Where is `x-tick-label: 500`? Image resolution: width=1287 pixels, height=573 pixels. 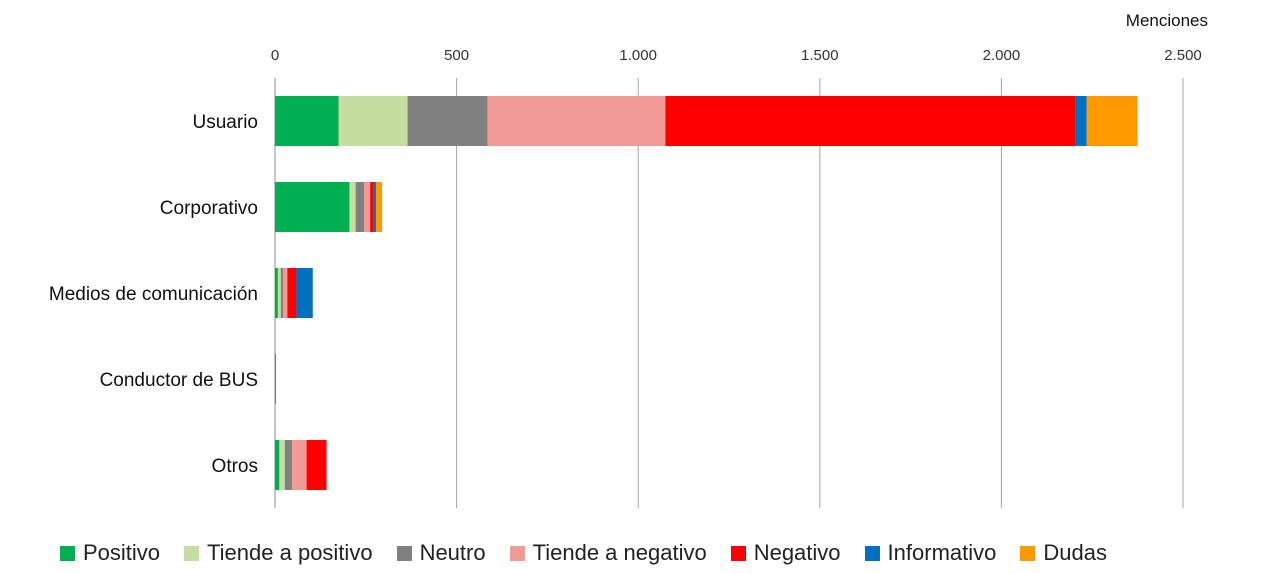
x-tick-label: 500 is located at coordinates (456, 55).